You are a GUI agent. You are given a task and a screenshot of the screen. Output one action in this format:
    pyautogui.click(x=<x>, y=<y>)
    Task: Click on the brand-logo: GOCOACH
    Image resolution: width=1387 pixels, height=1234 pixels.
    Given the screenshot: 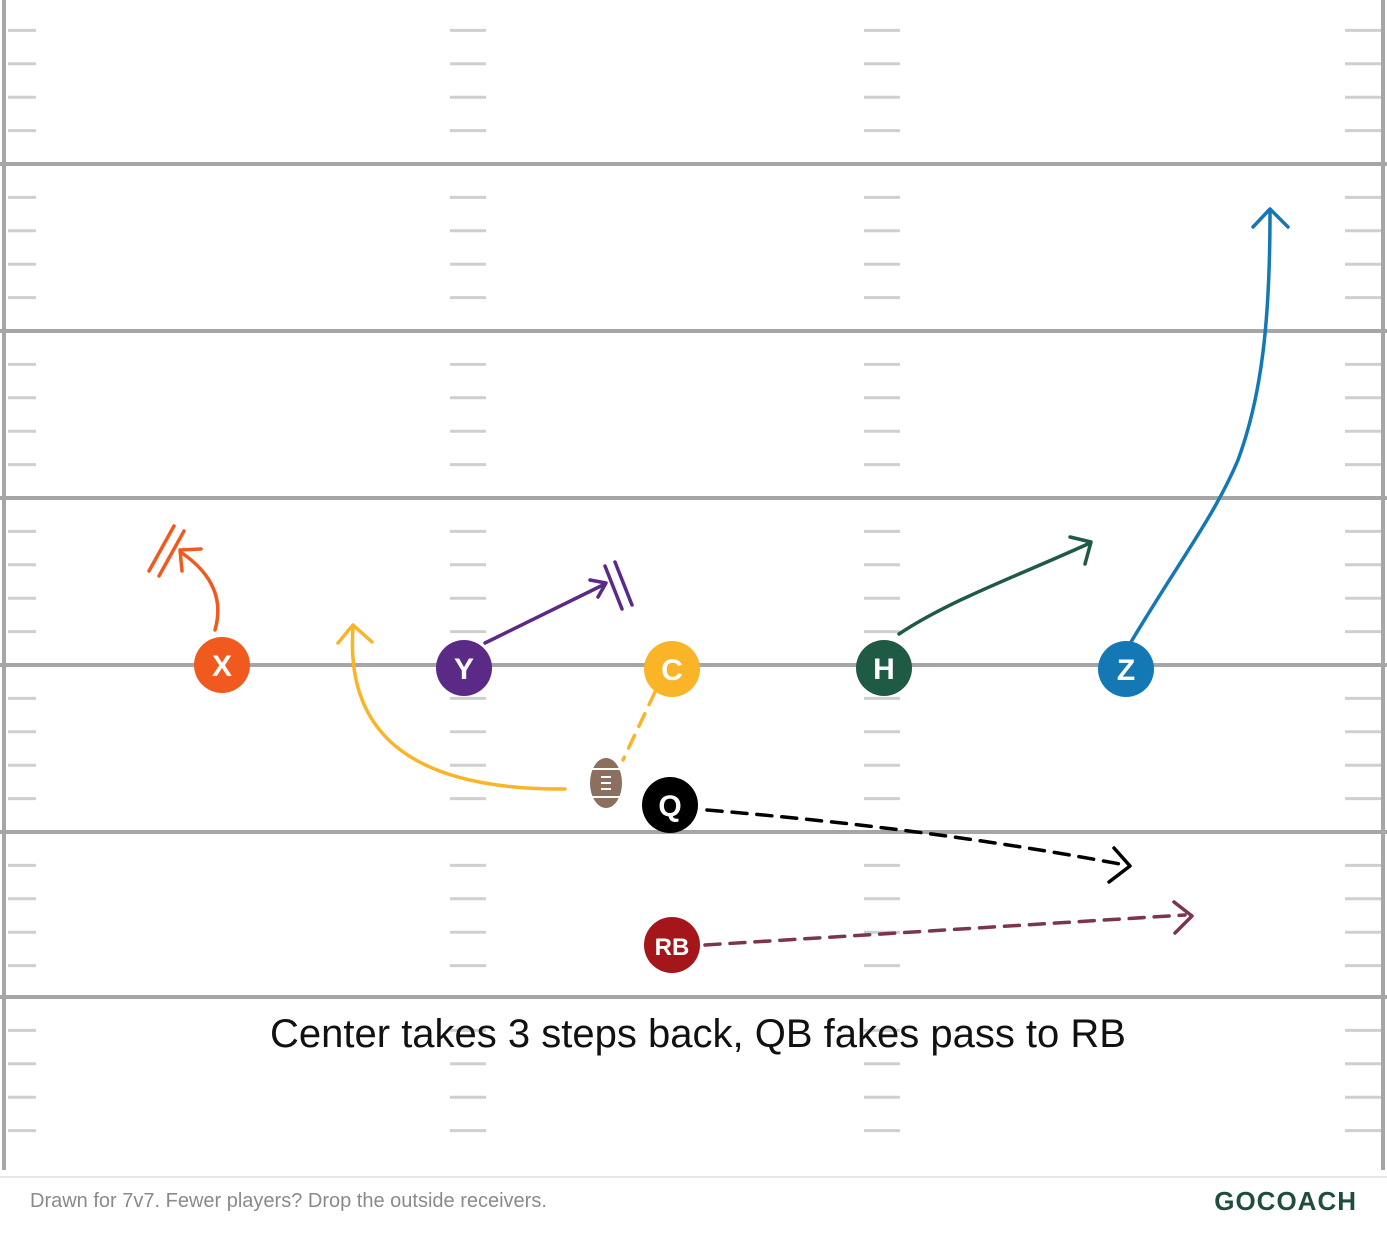 What is the action you would take?
    pyautogui.click(x=1285, y=1201)
    